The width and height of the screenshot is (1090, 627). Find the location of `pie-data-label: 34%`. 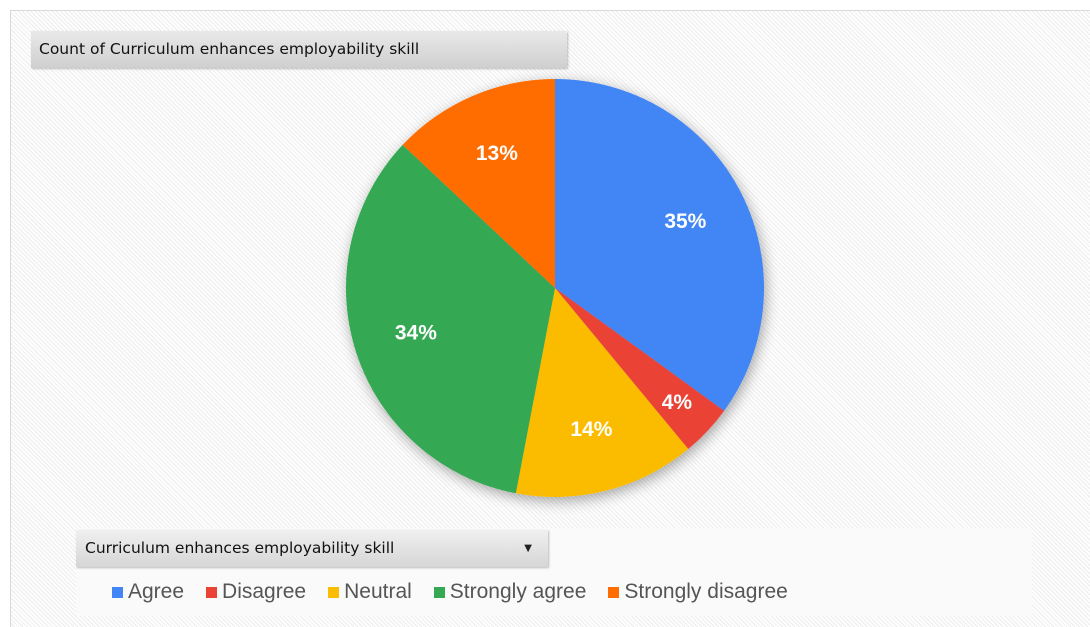

pie-data-label: 34% is located at coordinates (416, 333).